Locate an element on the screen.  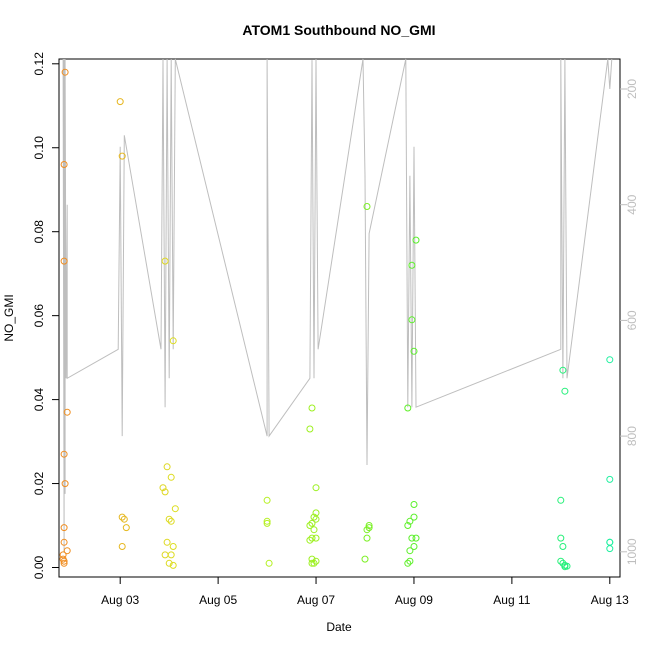
x-tick-label: Aug 09 is located at coordinates (414, 600).